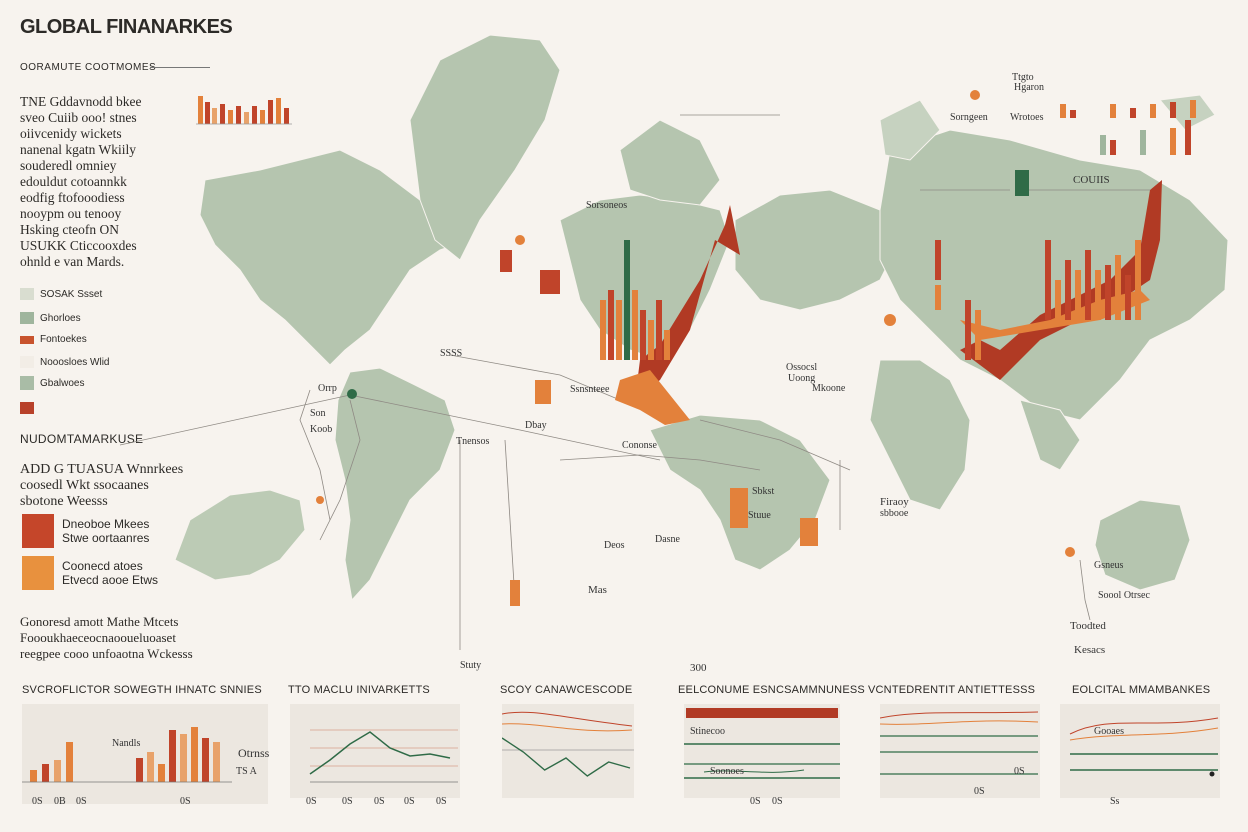 This screenshot has height=832, width=1248. What do you see at coordinates (894, 513) in the screenshot?
I see `map-label: sbbooe` at bounding box center [894, 513].